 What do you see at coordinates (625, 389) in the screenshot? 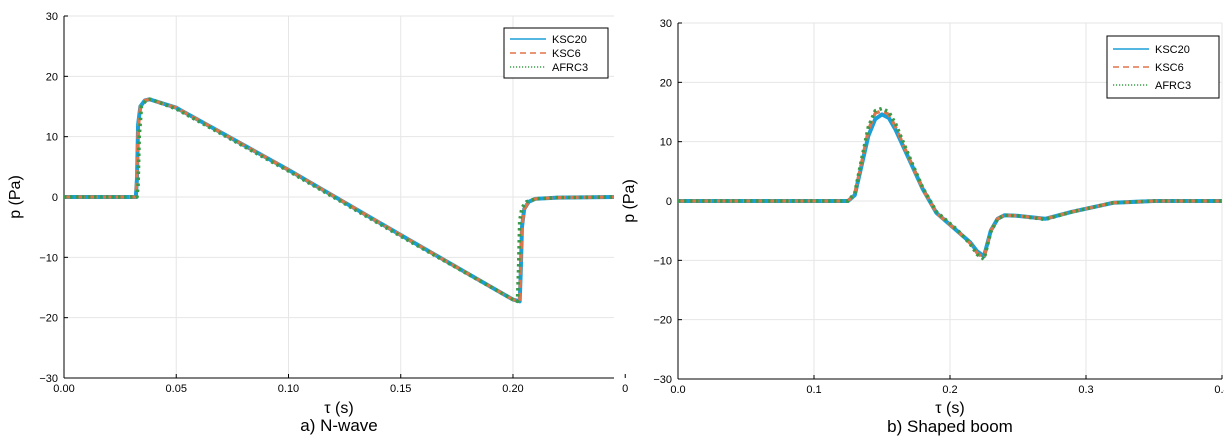
I see `x-tick-label: 0` at bounding box center [625, 389].